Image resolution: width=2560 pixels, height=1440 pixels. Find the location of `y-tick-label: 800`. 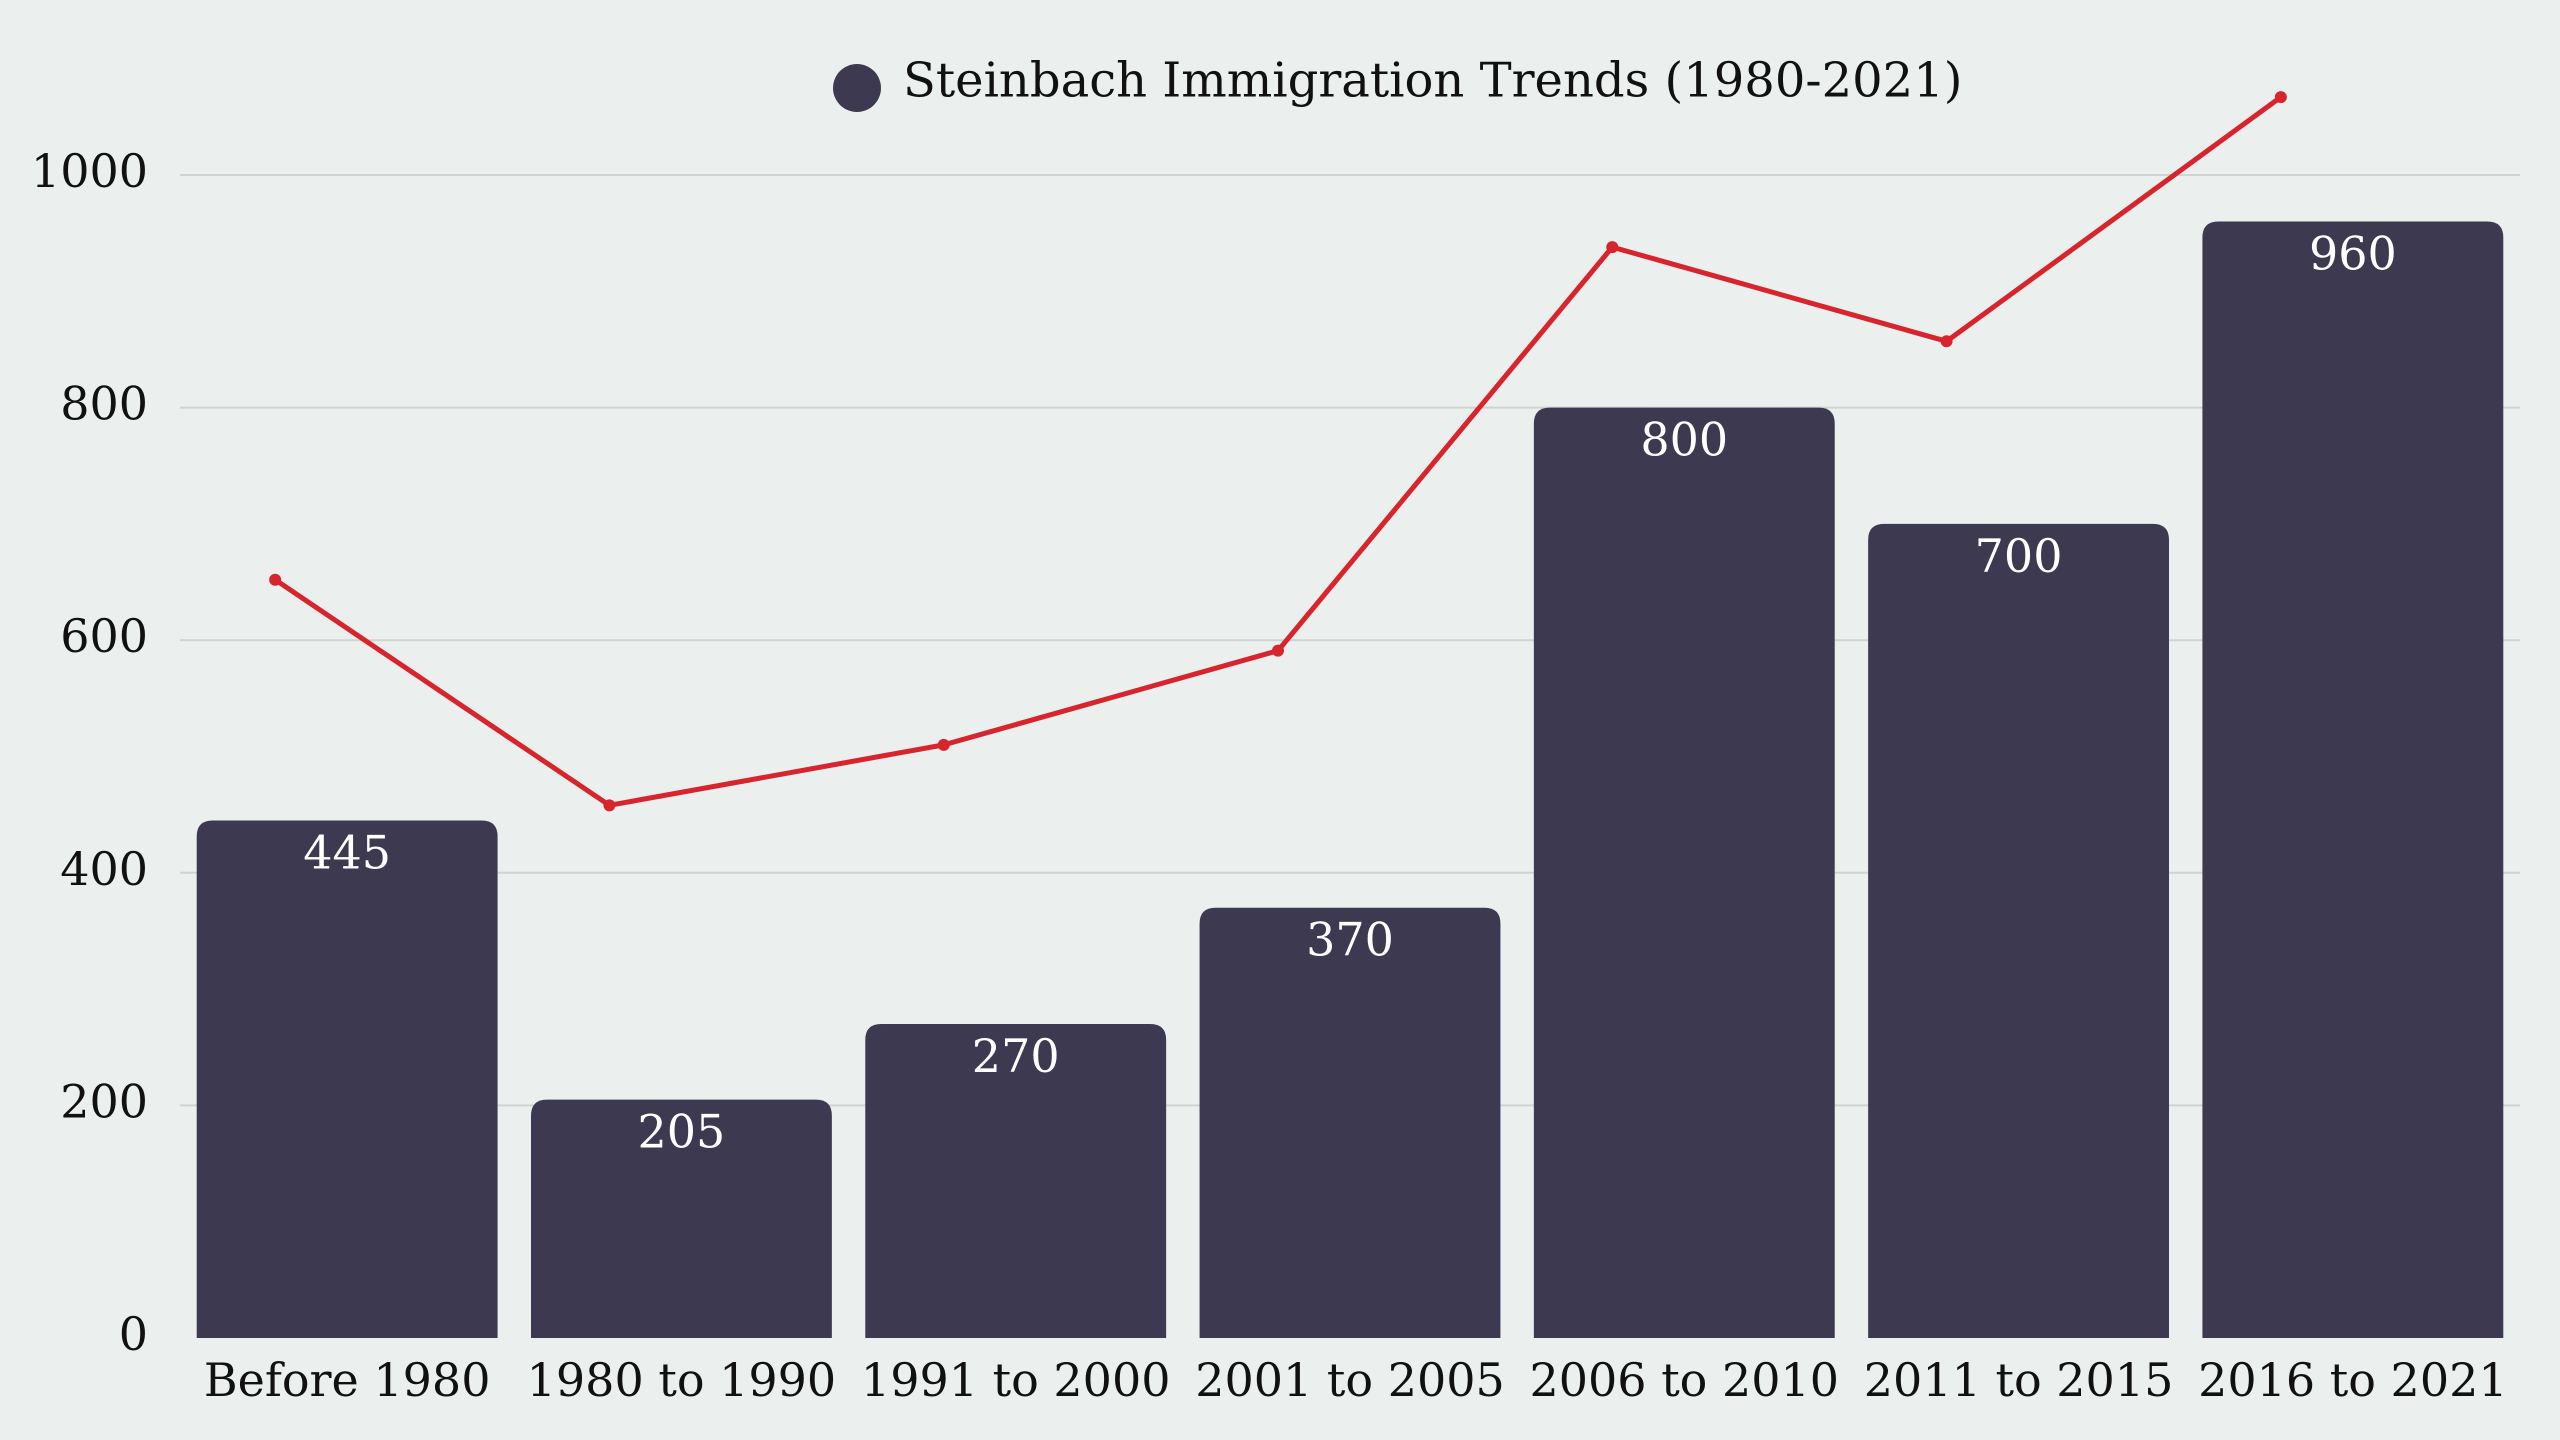

y-tick-label: 800 is located at coordinates (104, 404).